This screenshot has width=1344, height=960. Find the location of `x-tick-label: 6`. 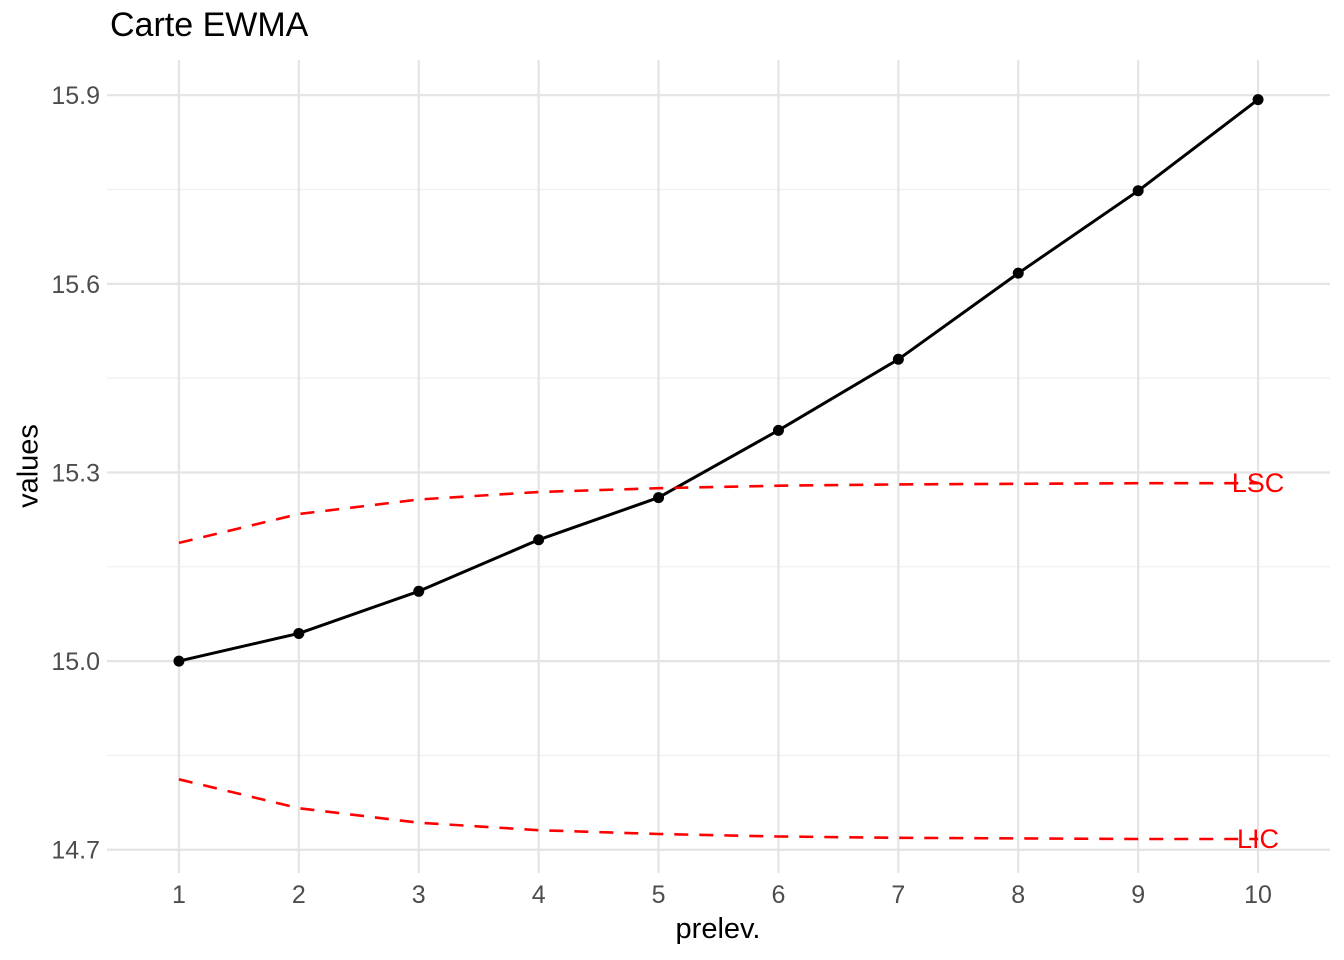

x-tick-label: 6 is located at coordinates (778, 895).